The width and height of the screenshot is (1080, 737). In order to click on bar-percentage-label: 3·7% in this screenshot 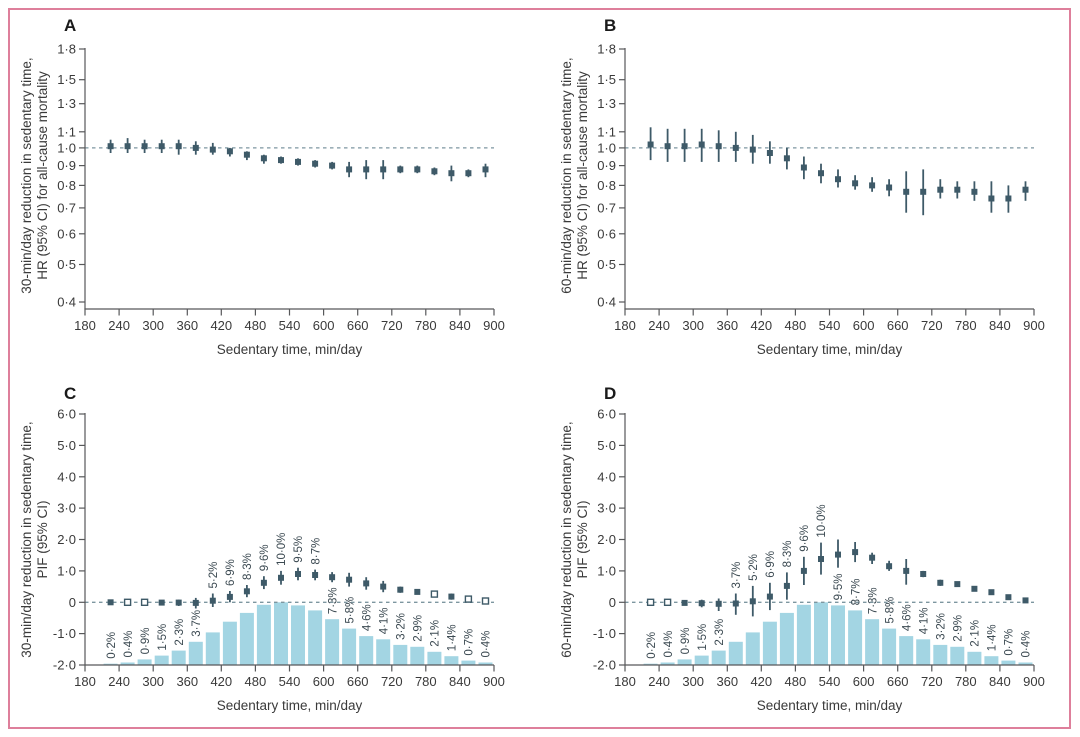, I will do `click(737, 575)`.